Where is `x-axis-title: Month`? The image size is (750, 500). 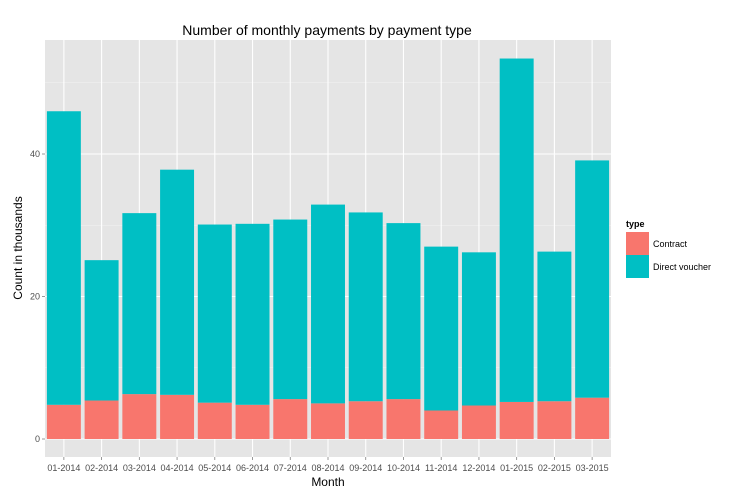
x-axis-title: Month is located at coordinates (327, 482).